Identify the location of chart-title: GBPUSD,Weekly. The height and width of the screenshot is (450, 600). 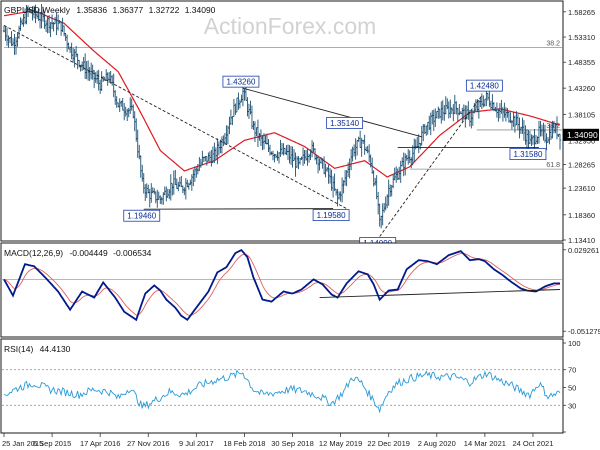
(37, 10).